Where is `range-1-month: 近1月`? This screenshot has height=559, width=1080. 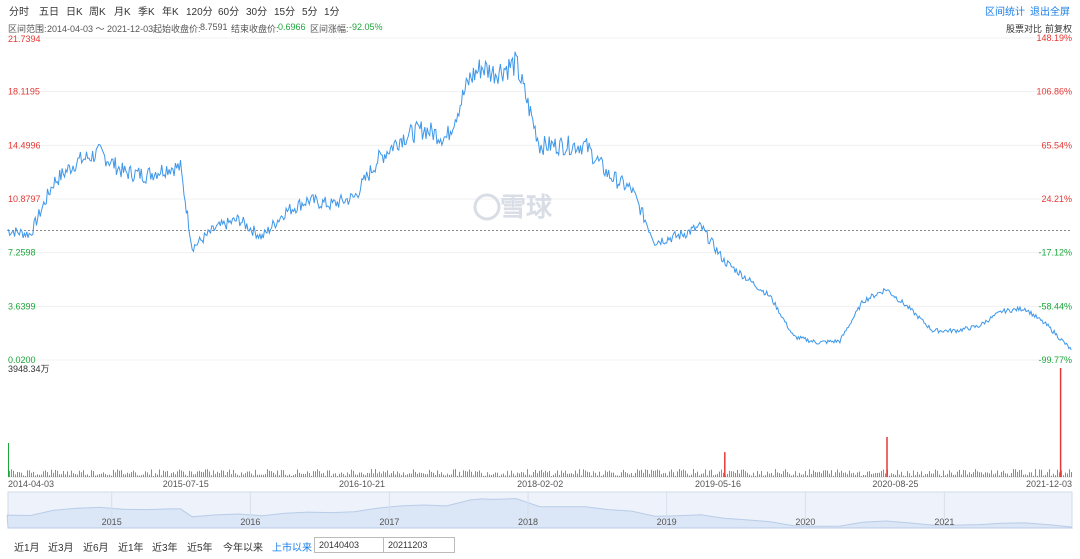
range-1-month: 近1月 is located at coordinates (27, 548).